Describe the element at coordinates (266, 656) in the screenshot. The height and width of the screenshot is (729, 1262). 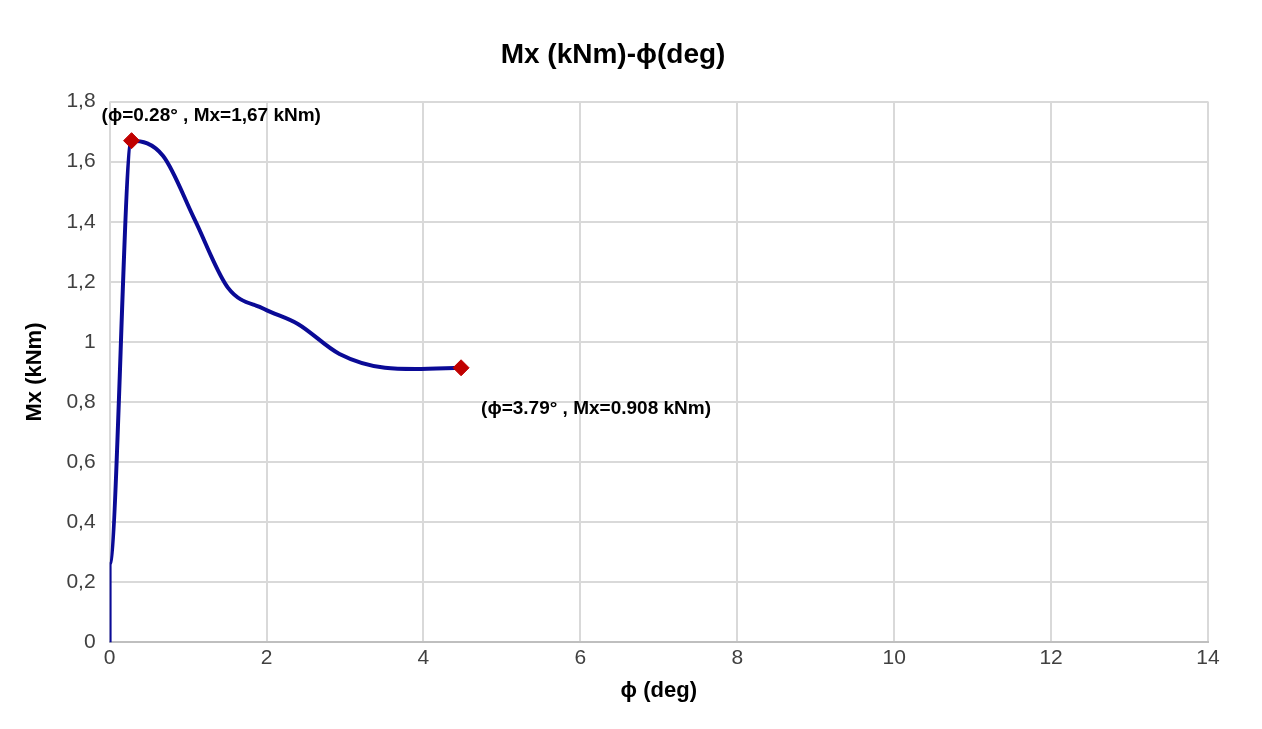
I see `x-tick-label: 2` at that location.